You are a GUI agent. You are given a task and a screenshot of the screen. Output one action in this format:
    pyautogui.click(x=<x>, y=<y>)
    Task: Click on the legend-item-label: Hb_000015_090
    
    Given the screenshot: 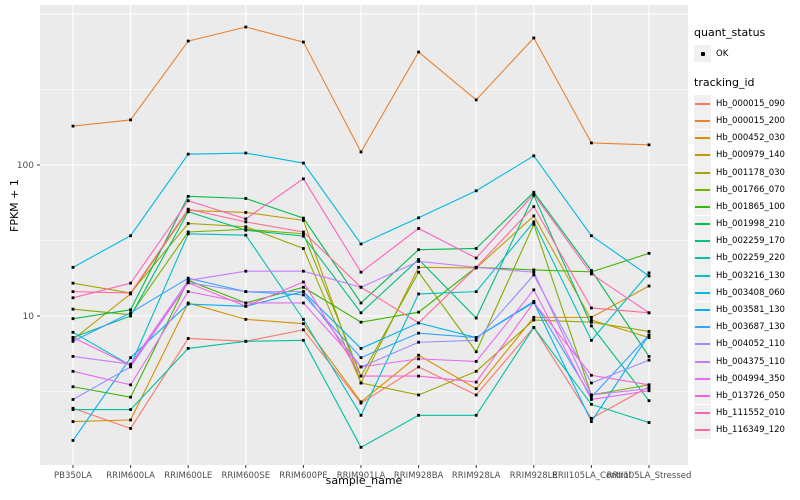 What is the action you would take?
    pyautogui.click(x=750, y=103)
    